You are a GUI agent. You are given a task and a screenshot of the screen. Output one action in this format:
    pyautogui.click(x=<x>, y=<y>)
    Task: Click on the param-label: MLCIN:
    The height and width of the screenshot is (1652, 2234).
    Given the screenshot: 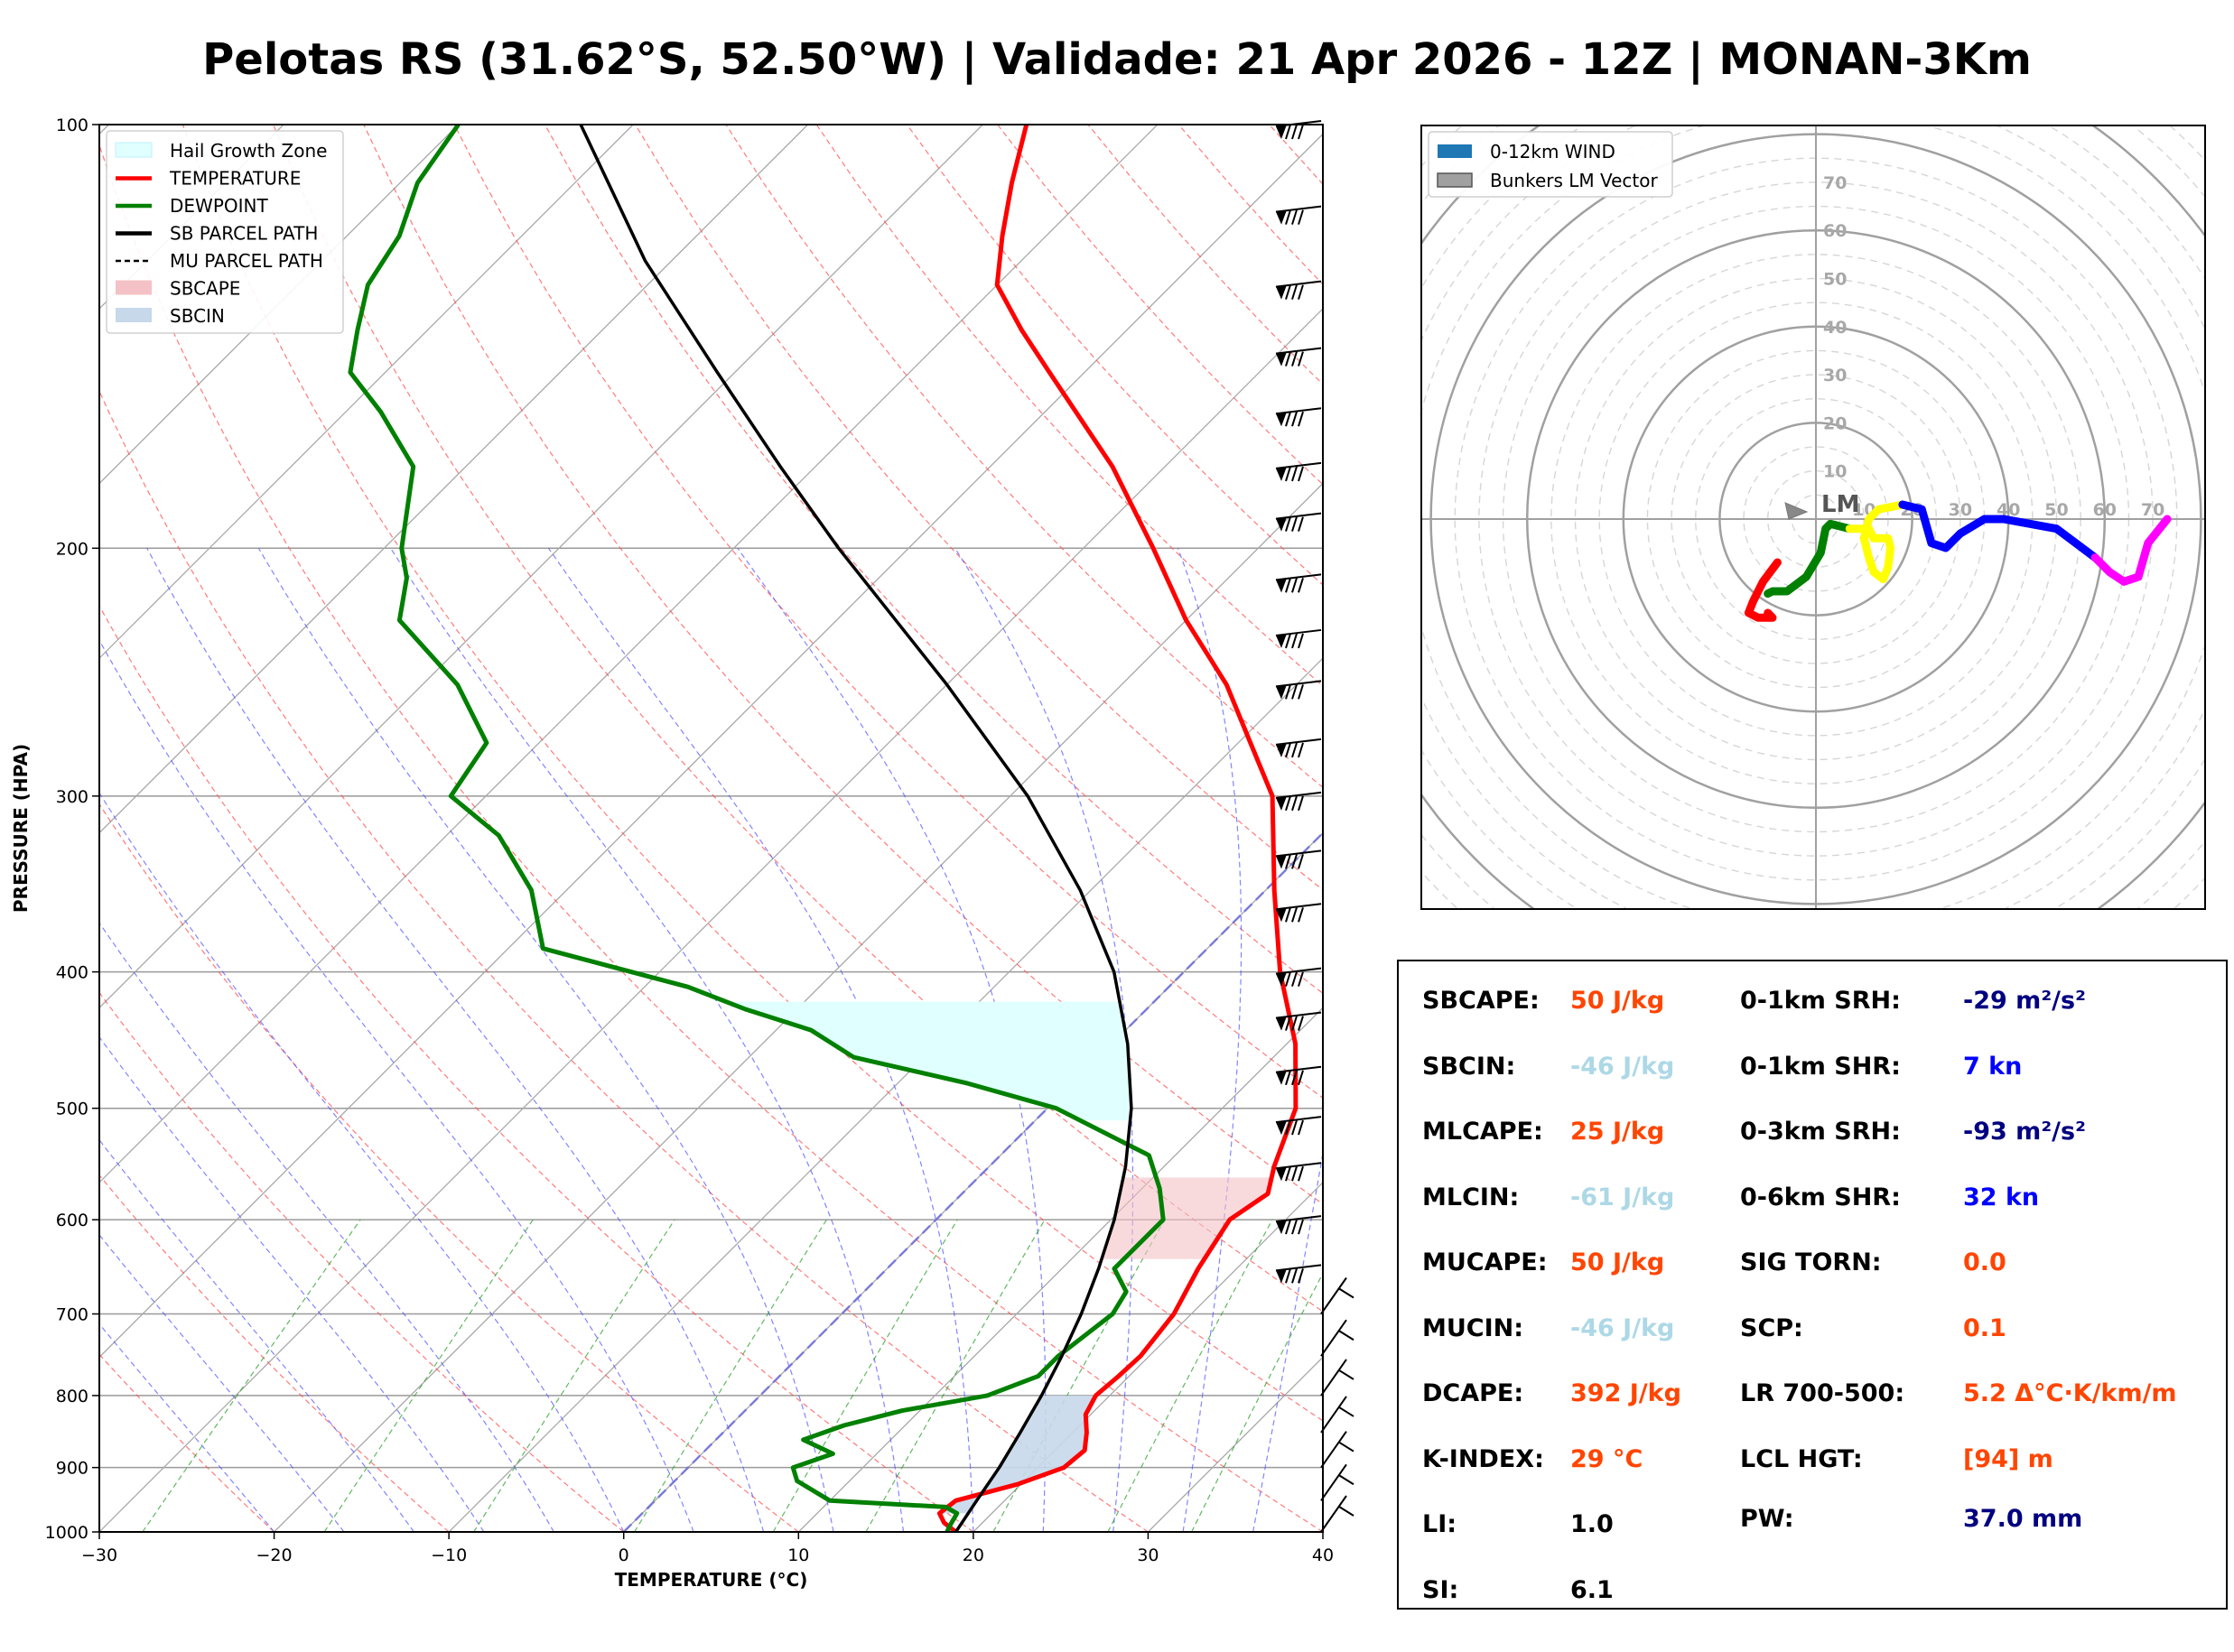 What is the action you would take?
    pyautogui.click(x=1471, y=1197)
    